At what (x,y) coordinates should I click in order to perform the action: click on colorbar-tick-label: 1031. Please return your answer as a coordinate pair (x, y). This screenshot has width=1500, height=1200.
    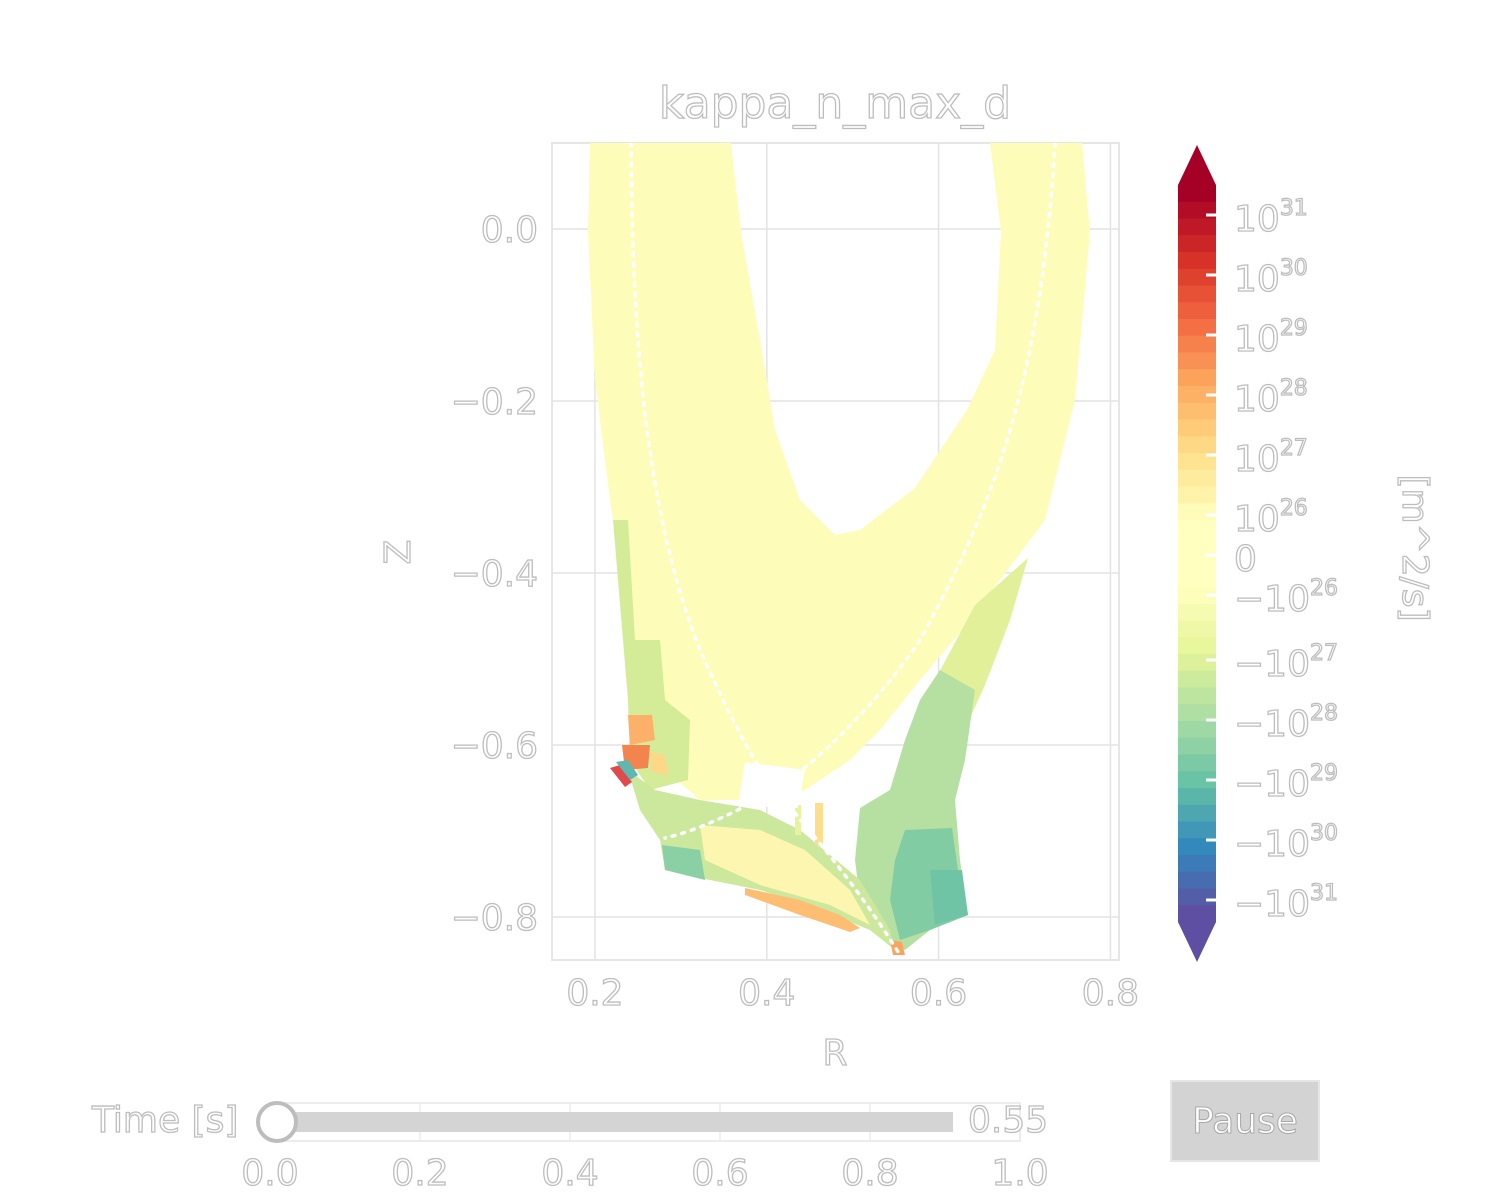
    Looking at the image, I should click on (1271, 218).